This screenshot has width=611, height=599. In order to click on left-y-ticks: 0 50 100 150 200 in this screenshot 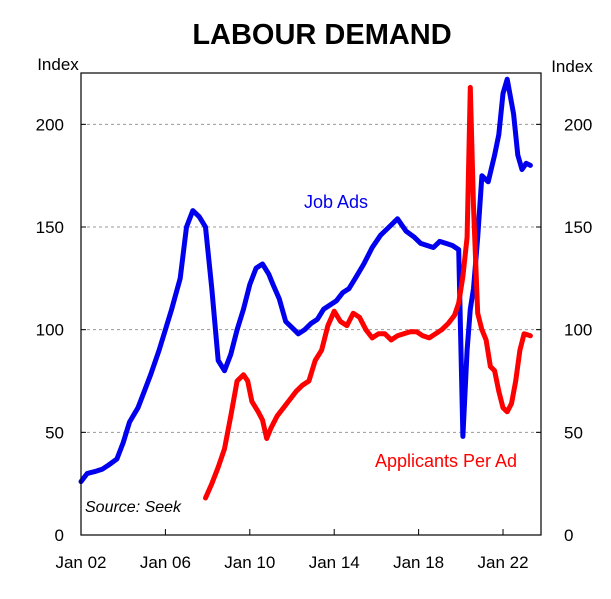, I will do `click(61, 330)`.